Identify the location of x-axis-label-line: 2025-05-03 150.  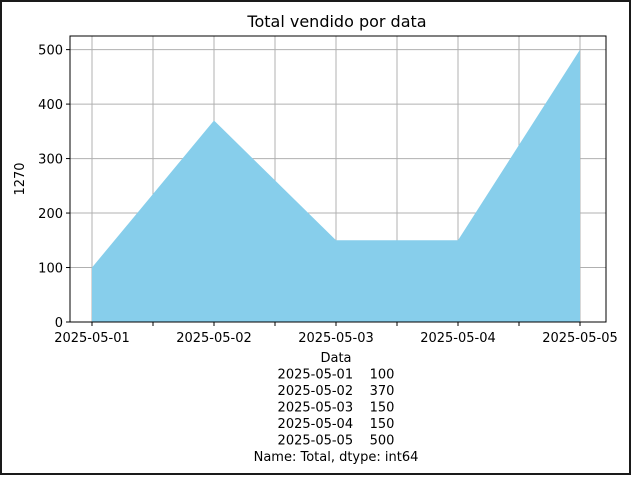
(336, 408).